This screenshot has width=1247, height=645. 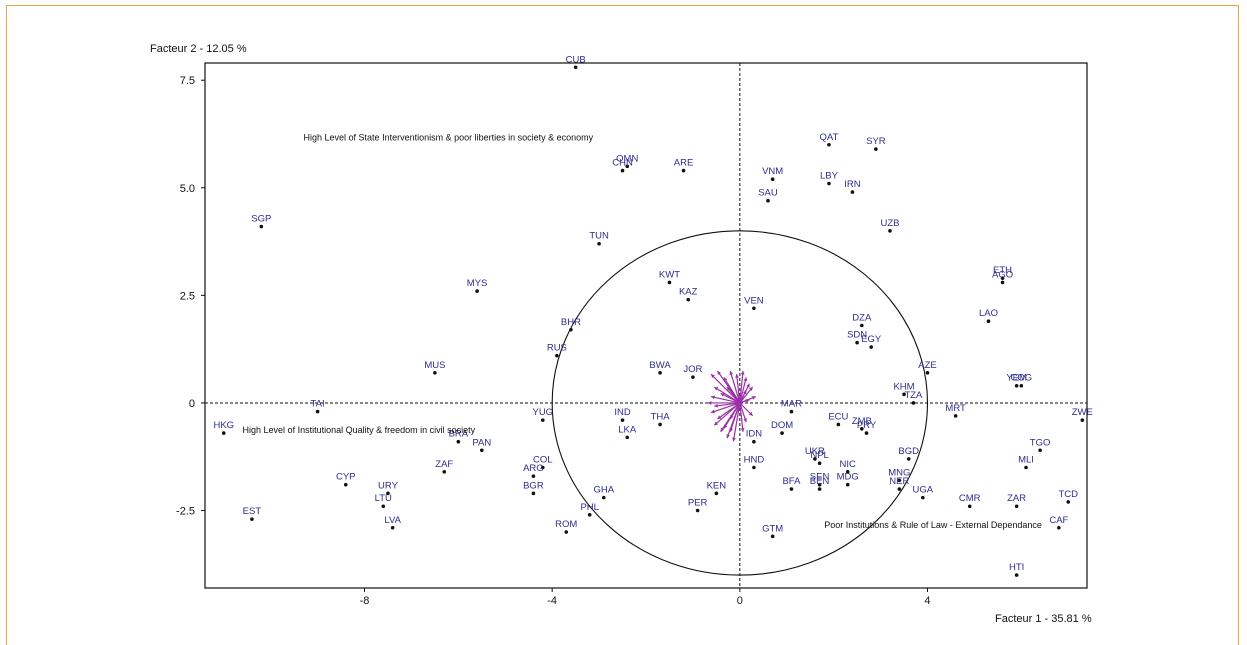 What do you see at coordinates (622, 412) in the screenshot?
I see `point-label: IND` at bounding box center [622, 412].